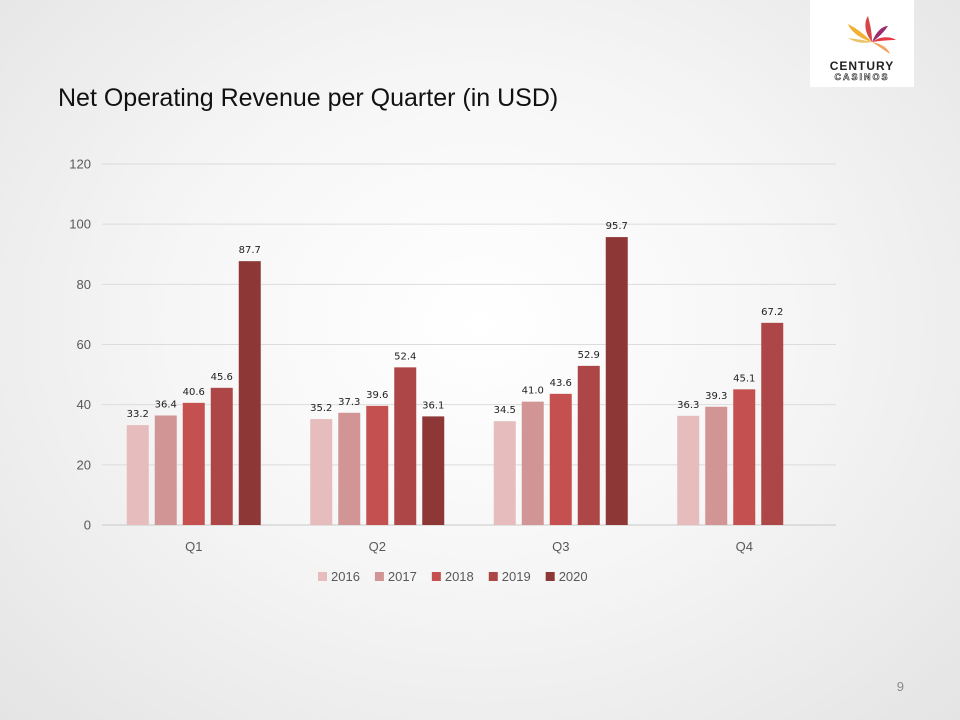 This screenshot has height=720, width=960. I want to click on data-label: 36.4, so click(166, 404).